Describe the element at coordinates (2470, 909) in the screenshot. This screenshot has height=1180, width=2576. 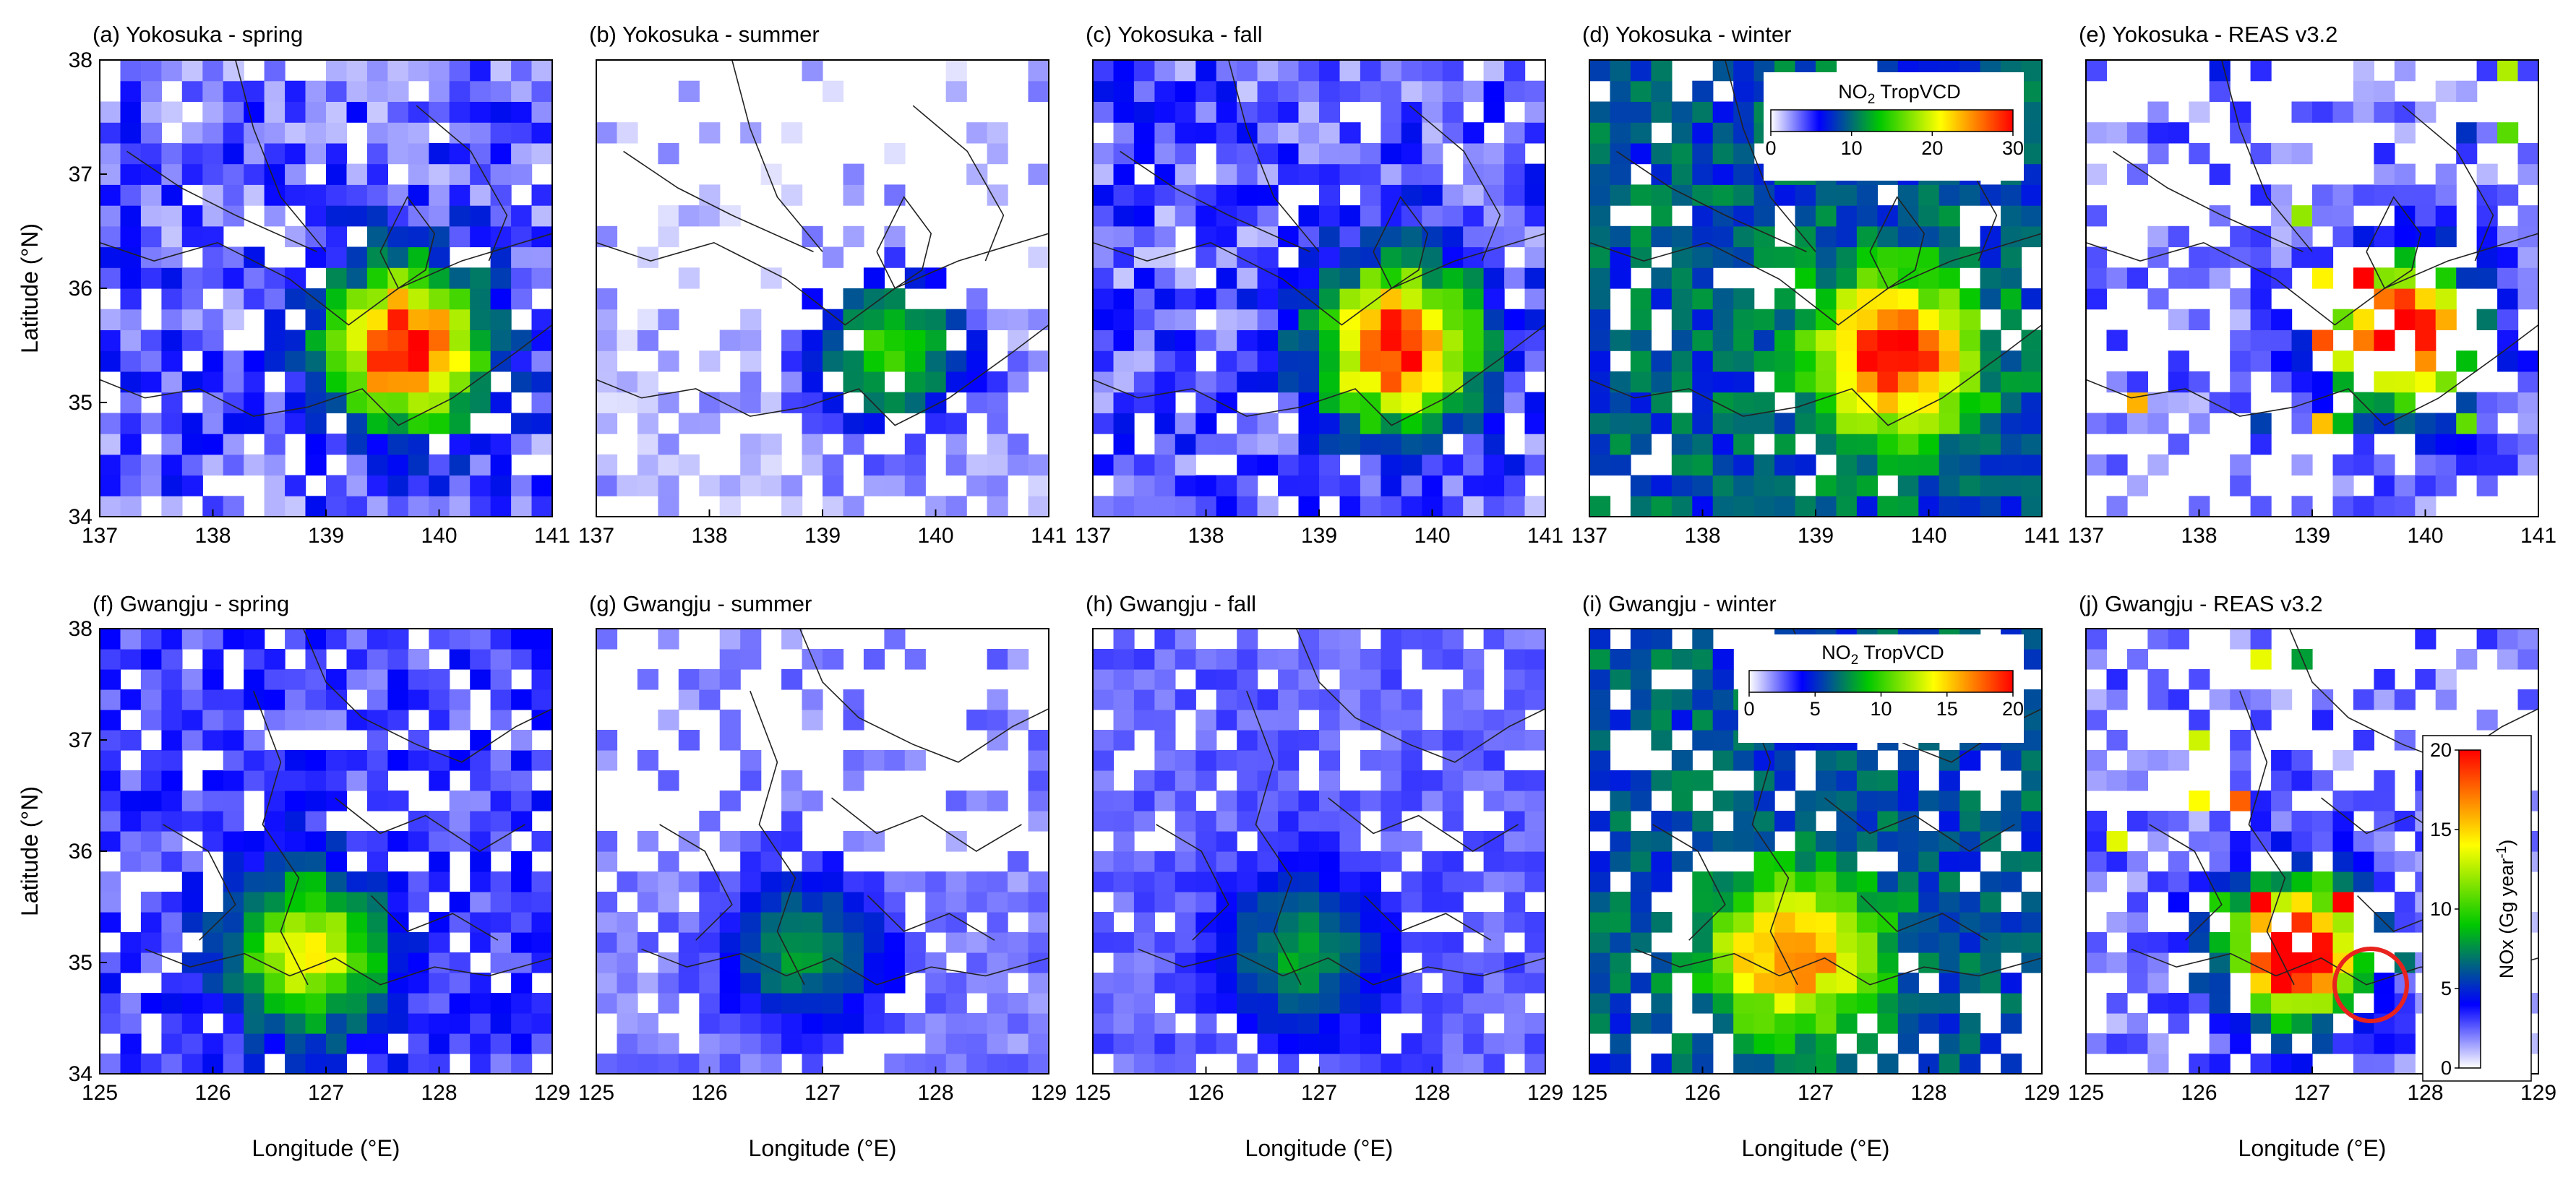
I see `colorbar-gradient` at that location.